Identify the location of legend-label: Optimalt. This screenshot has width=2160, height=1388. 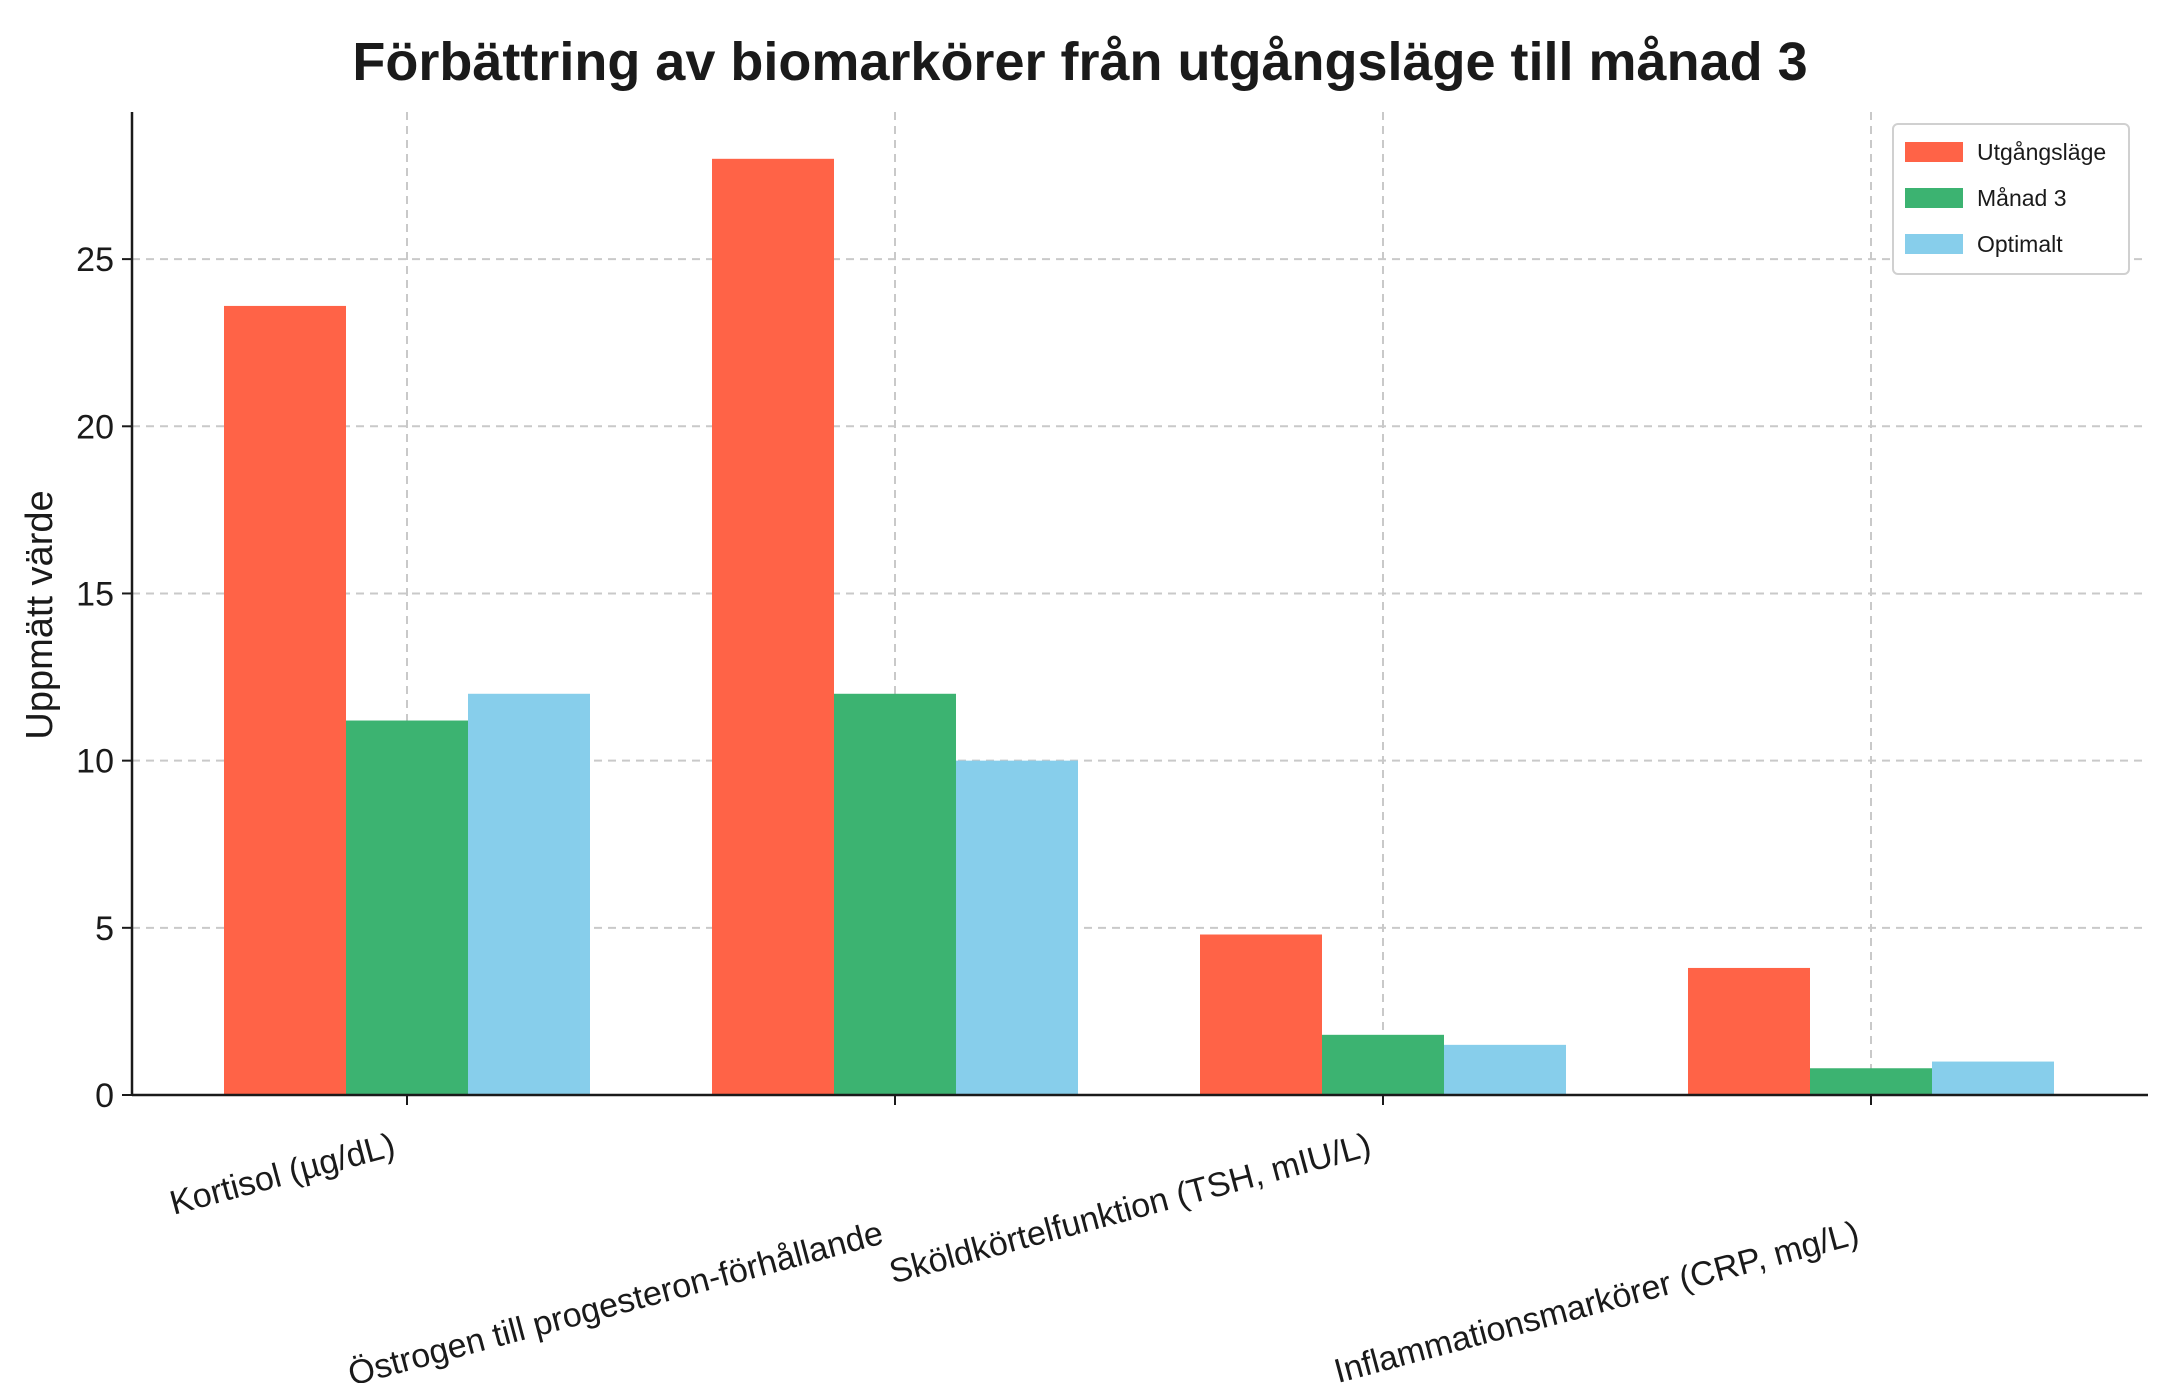
(2020, 244).